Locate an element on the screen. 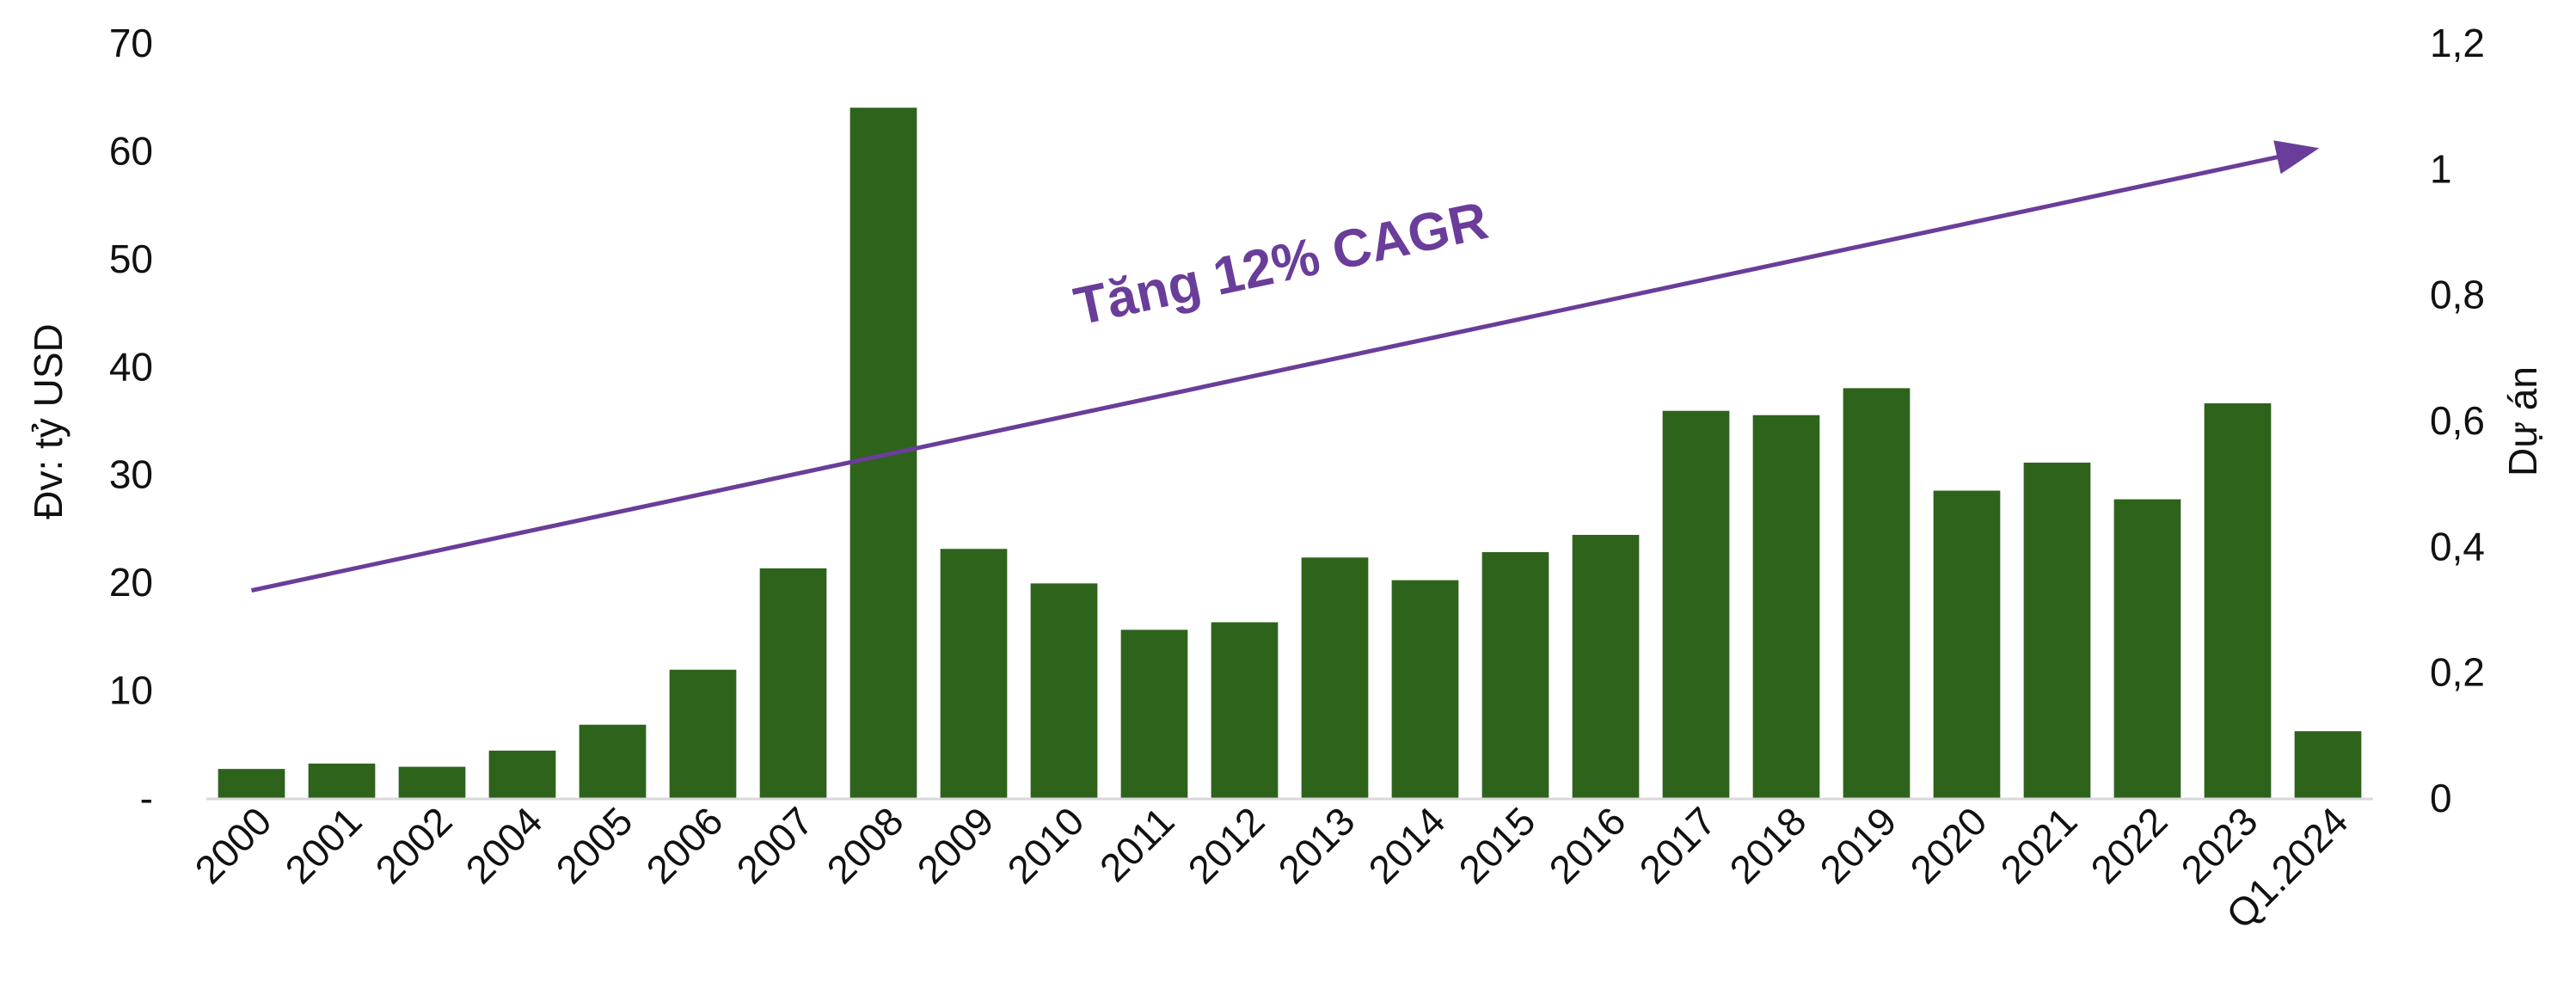 The image size is (2576, 989). y-tick-label: 30 is located at coordinates (131, 475).